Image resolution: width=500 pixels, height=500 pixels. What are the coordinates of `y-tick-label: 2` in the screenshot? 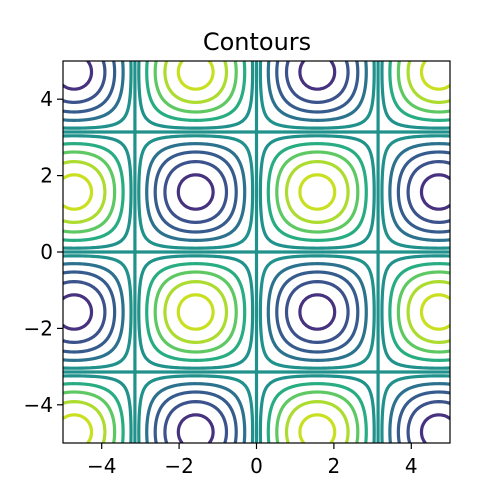 It's located at (46, 176).